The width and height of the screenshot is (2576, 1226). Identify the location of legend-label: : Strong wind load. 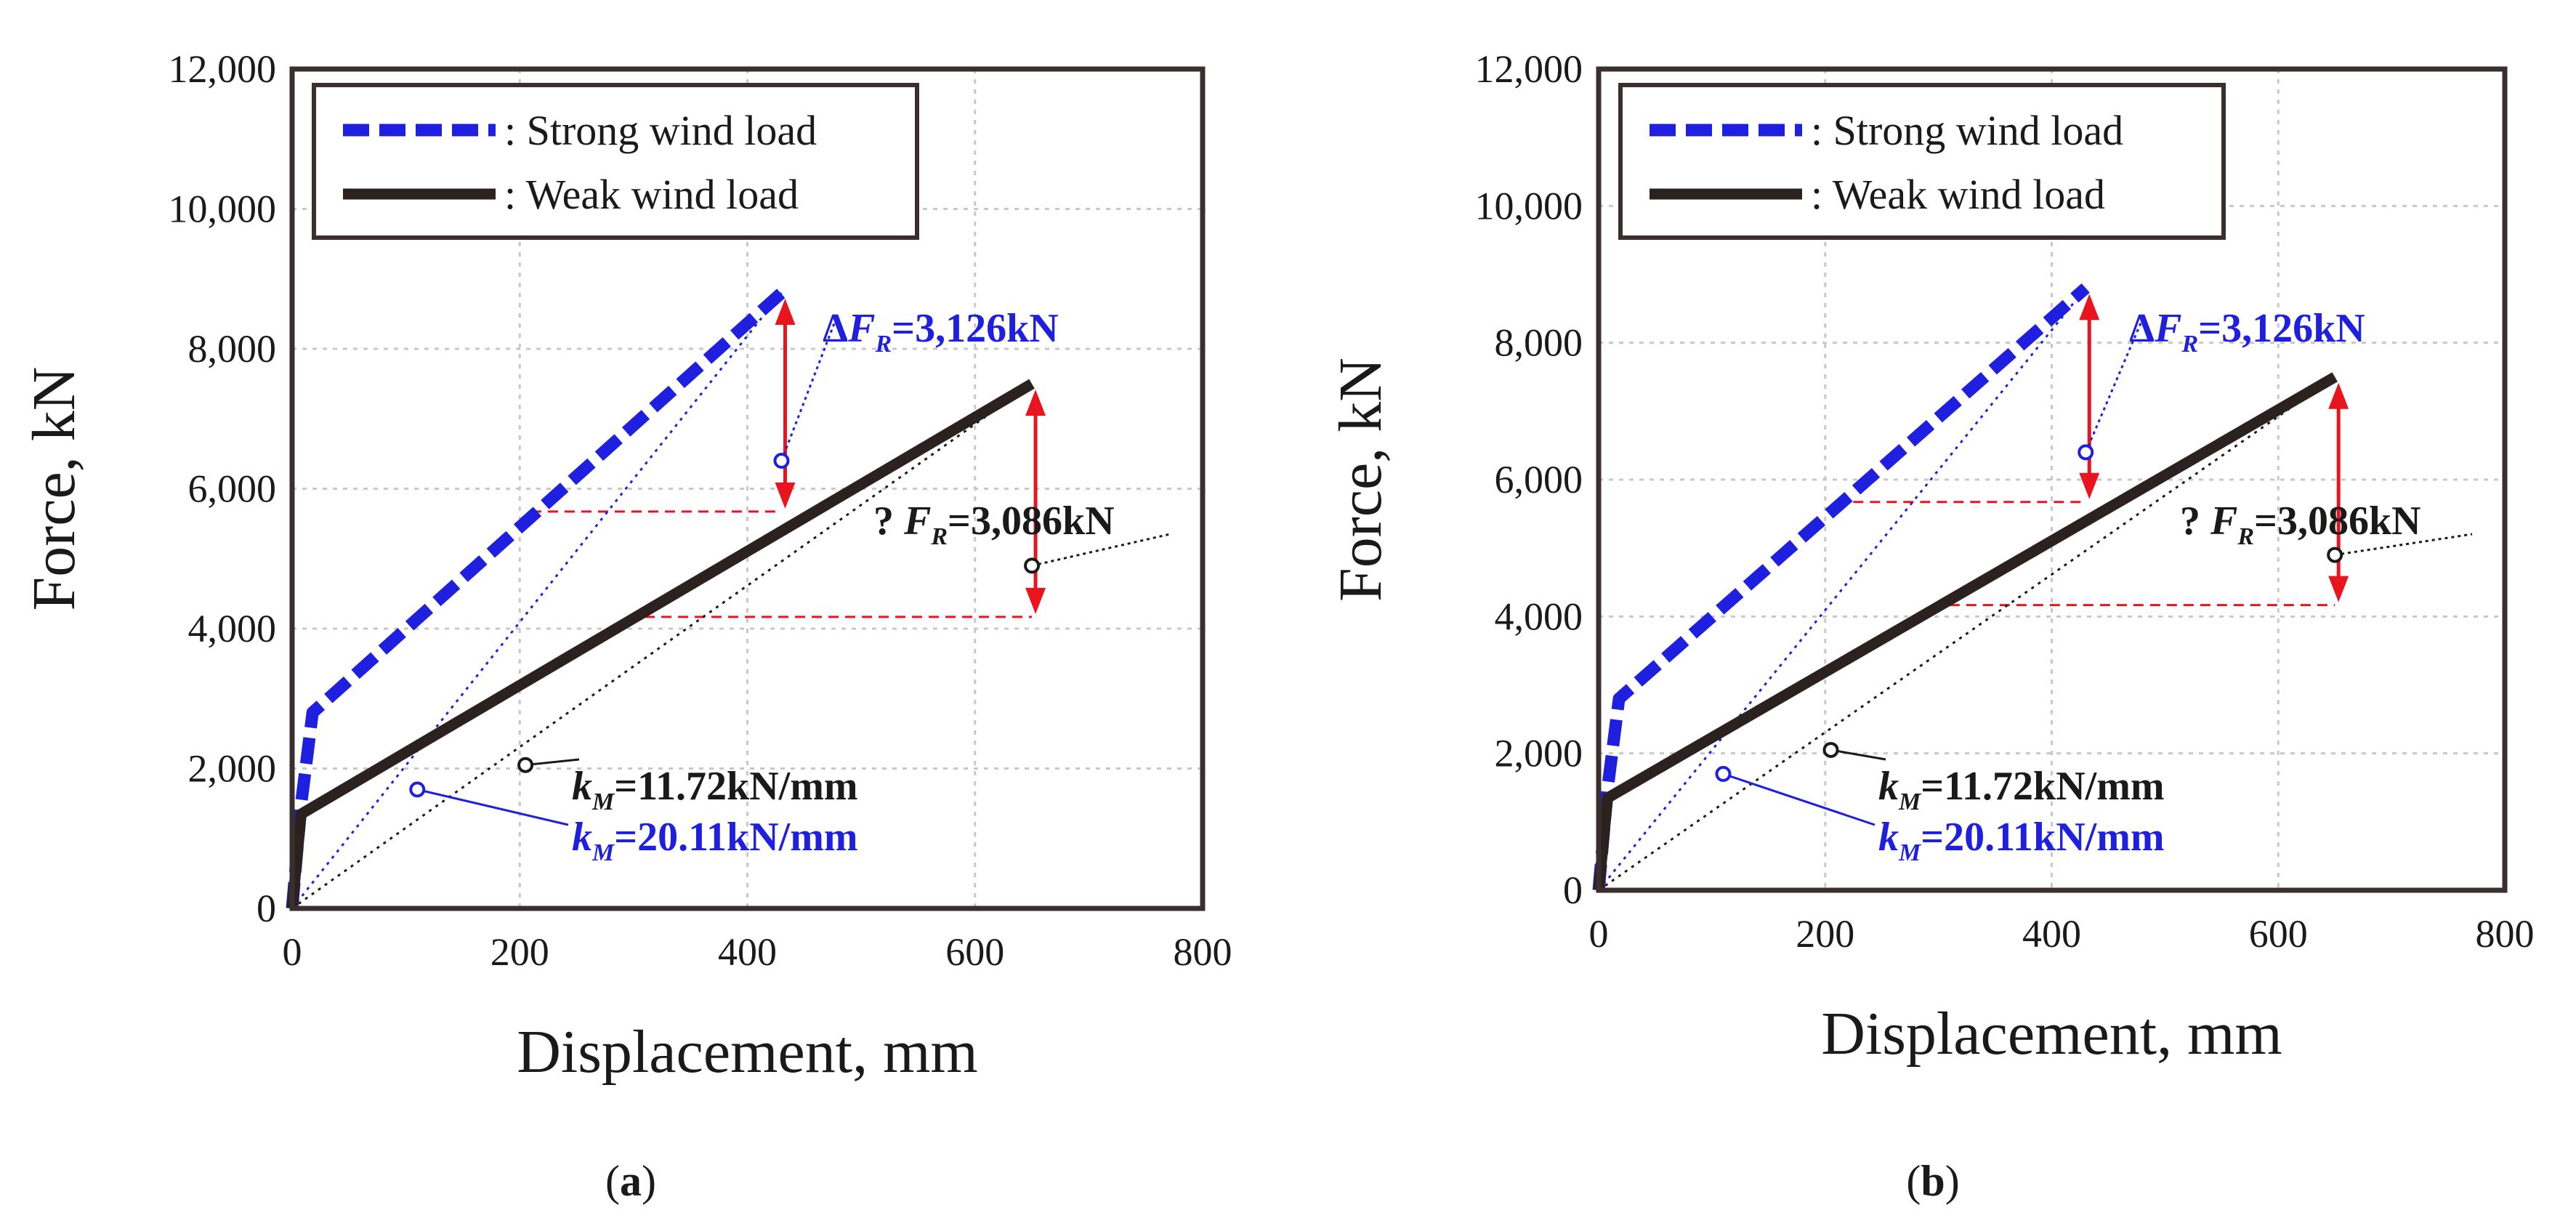
(661, 130).